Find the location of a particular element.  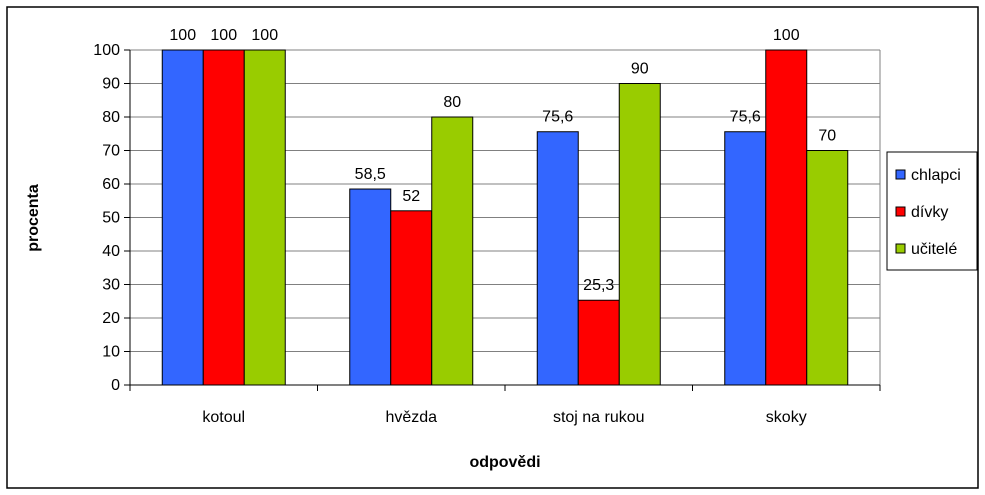

y-tick-label: 0 is located at coordinates (115, 385).